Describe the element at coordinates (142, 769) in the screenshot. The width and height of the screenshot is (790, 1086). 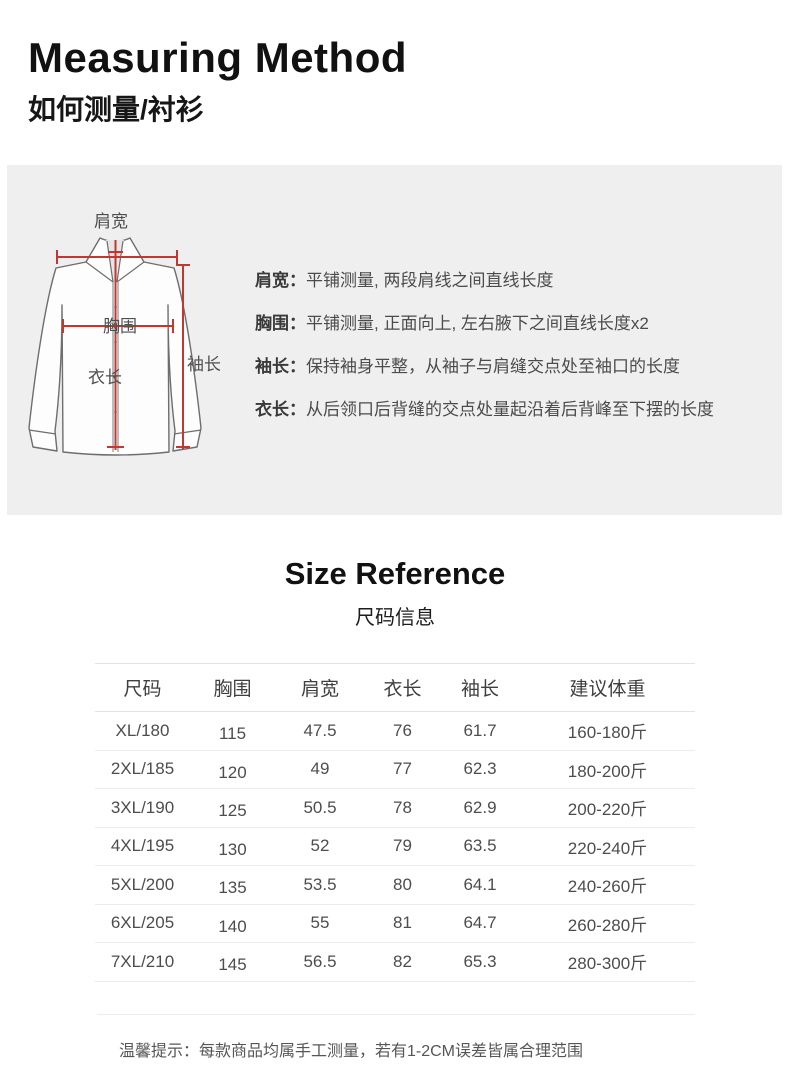
I see `table-cell: 2XL/185` at that location.